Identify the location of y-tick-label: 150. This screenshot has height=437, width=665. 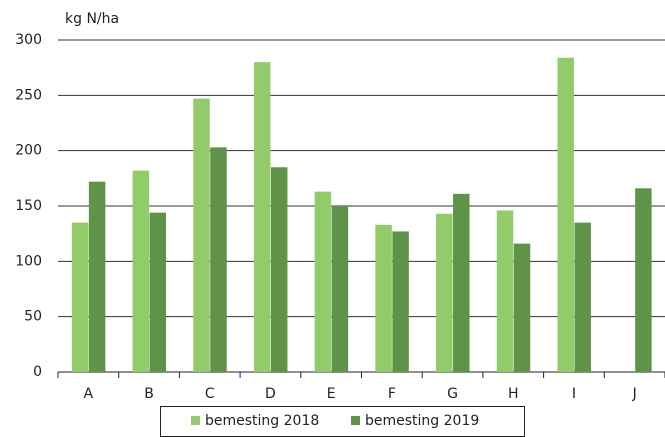
(28, 206).